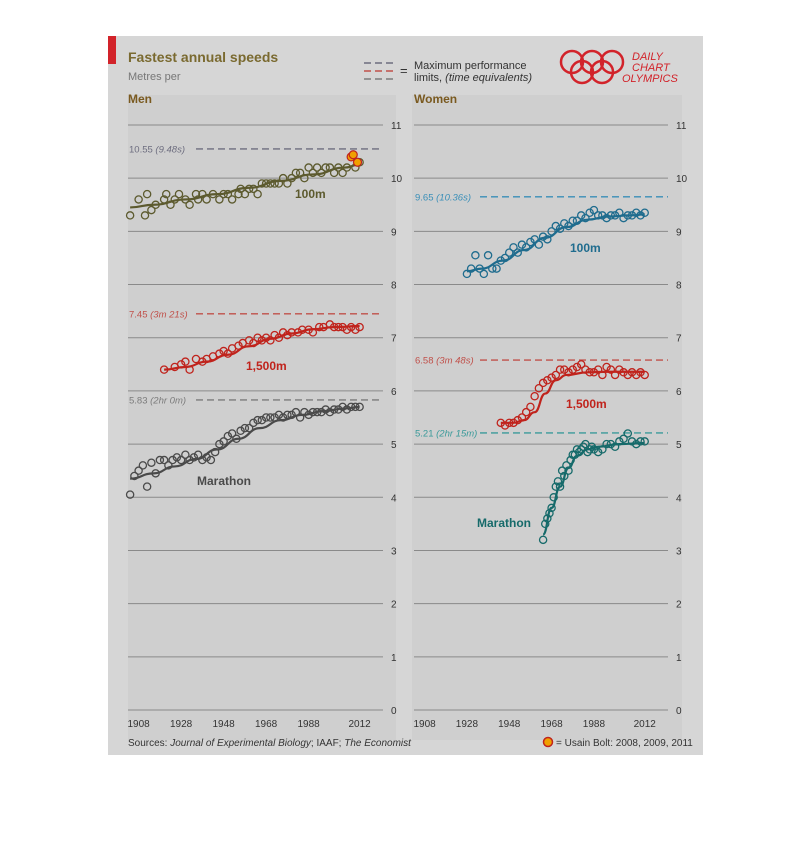 The height and width of the screenshot is (850, 810). I want to click on y-tick-label: 2, so click(679, 605).